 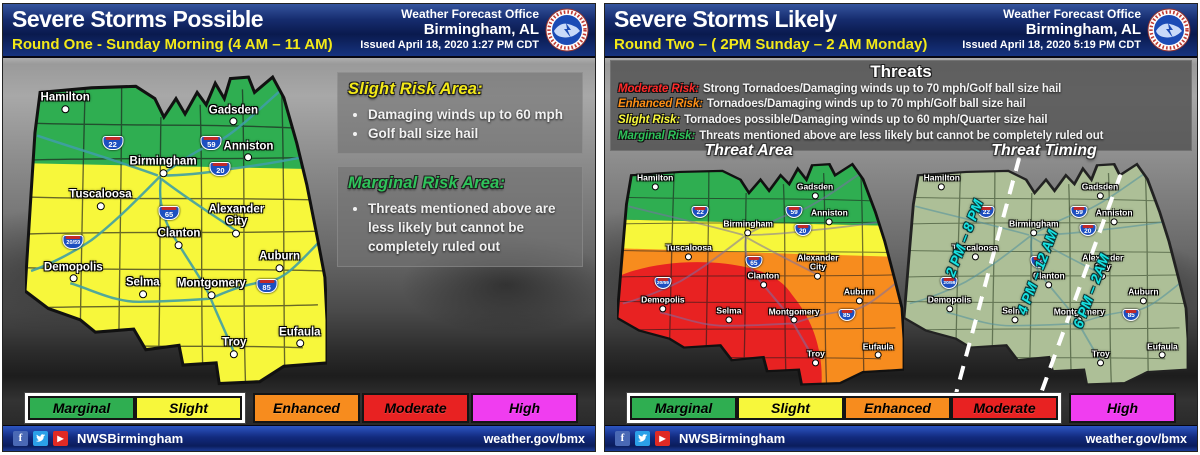 What do you see at coordinates (449, 44) in the screenshot?
I see `issued-timestamp: Issued April 18, 2020 1:27 PM CDT` at bounding box center [449, 44].